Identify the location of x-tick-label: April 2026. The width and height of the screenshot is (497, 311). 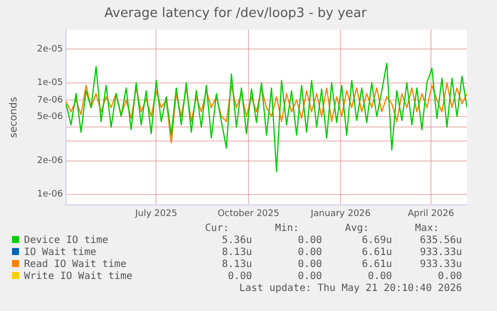
(431, 213).